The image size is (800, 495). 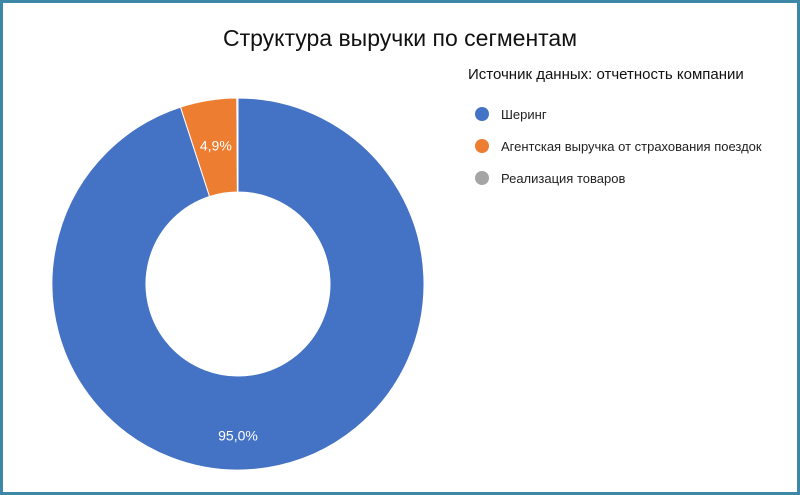 I want to click on legend-label-sharing: Шеринг, so click(x=524, y=114).